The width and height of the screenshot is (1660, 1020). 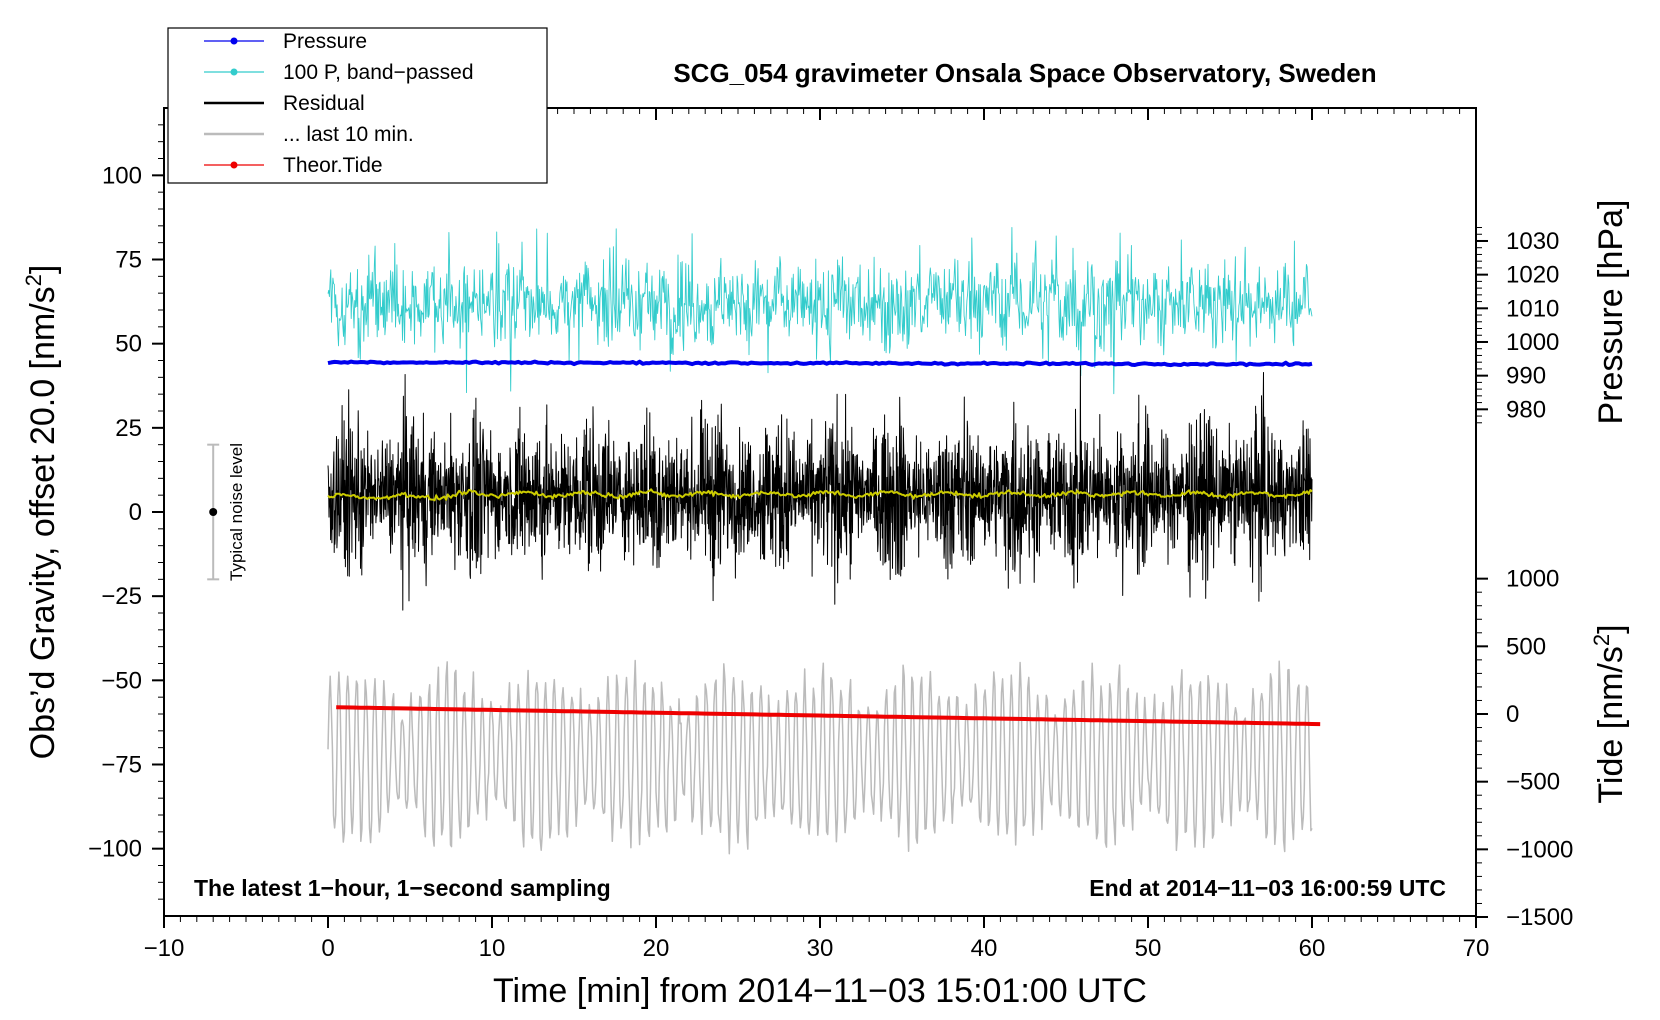 I want to click on y-axis-title-tide: Tide [nm/s2], so click(x=1609, y=713).